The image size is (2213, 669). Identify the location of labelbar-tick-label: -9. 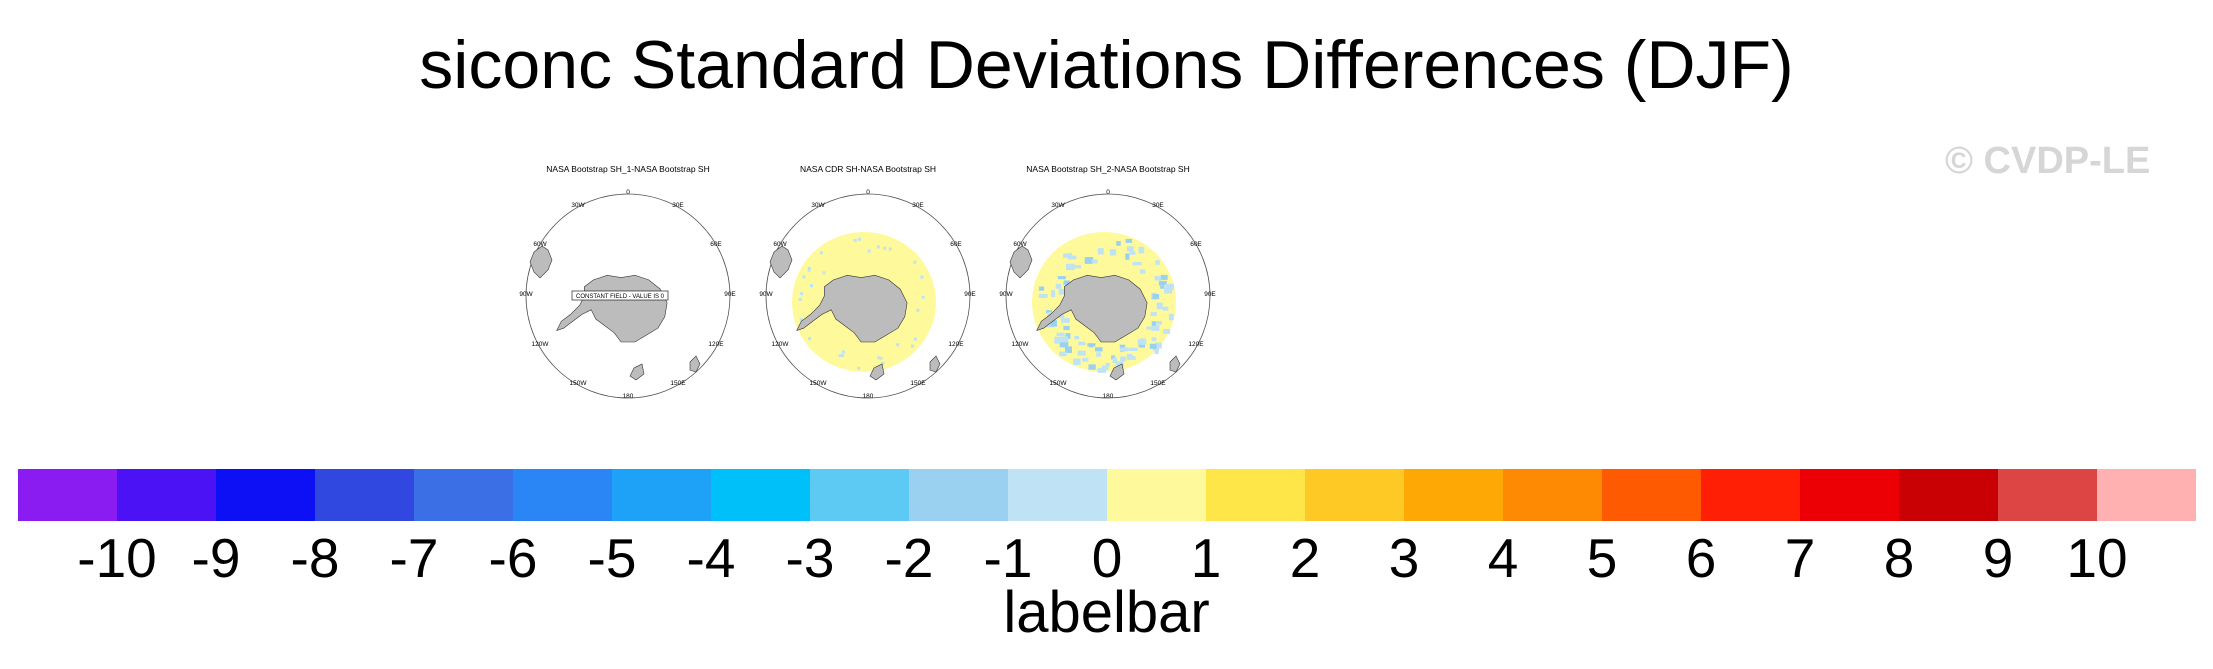
(216, 558).